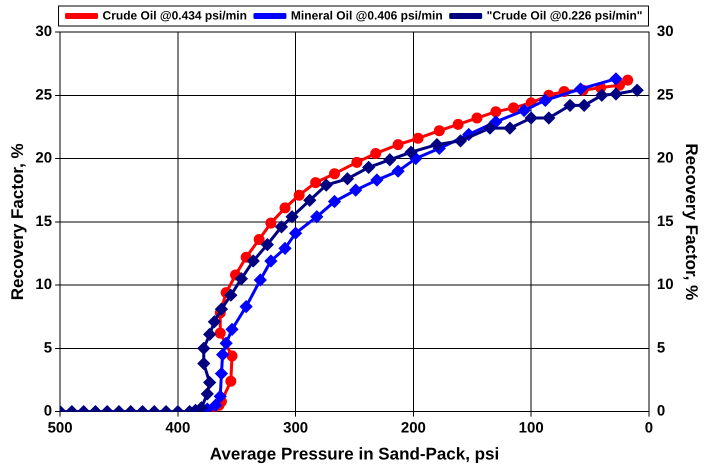 The width and height of the screenshot is (709, 471). What do you see at coordinates (43, 285) in the screenshot?
I see `y-tick-label: 10` at bounding box center [43, 285].